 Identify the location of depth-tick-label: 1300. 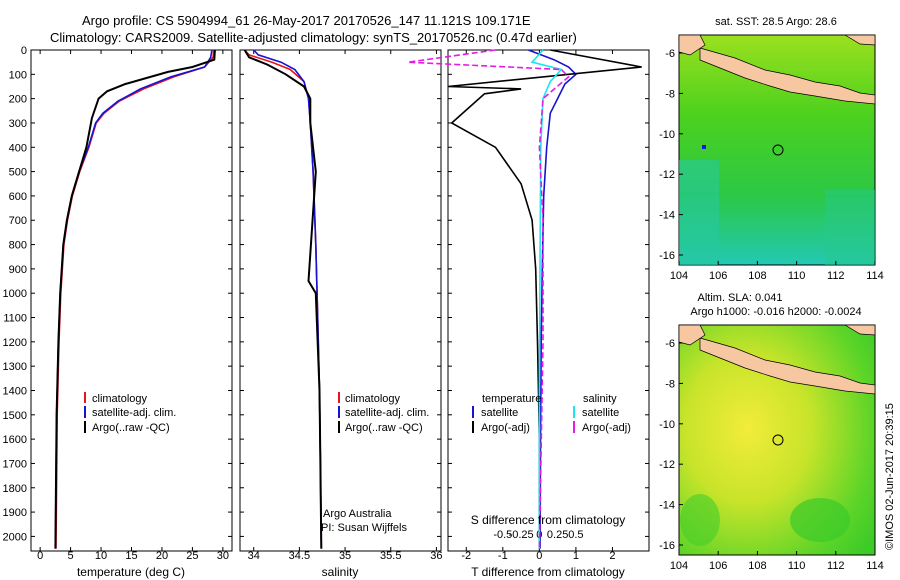
(15, 367).